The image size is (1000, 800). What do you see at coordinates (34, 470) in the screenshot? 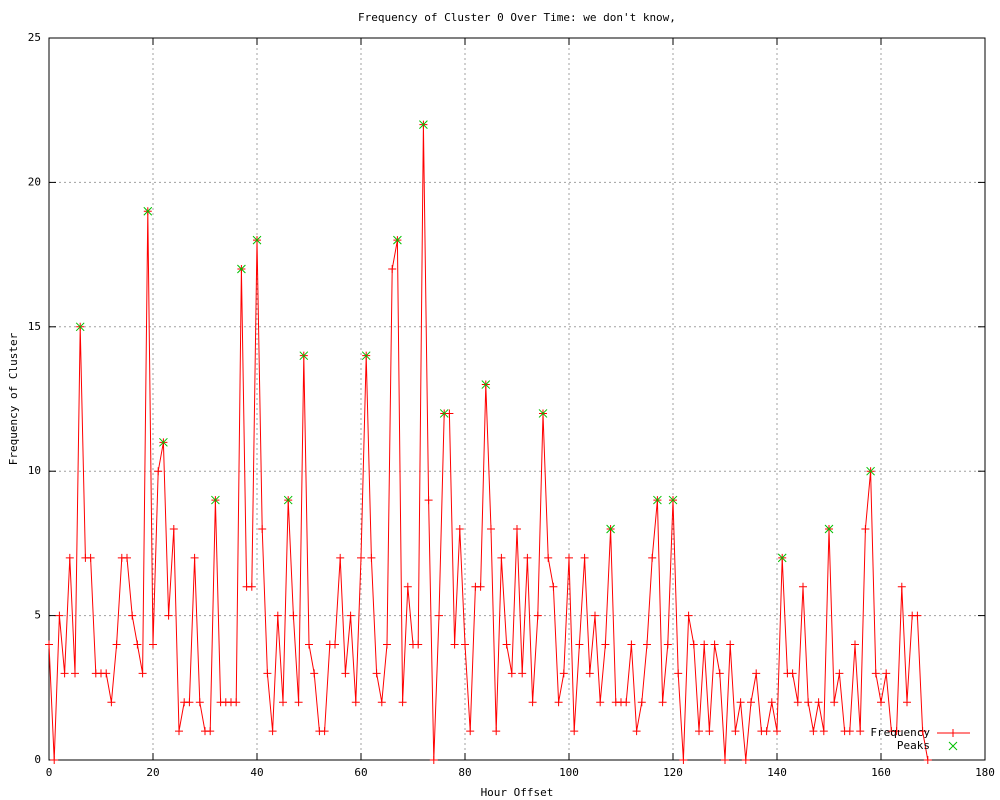
I see `y-tick-label: 10` at bounding box center [34, 470].